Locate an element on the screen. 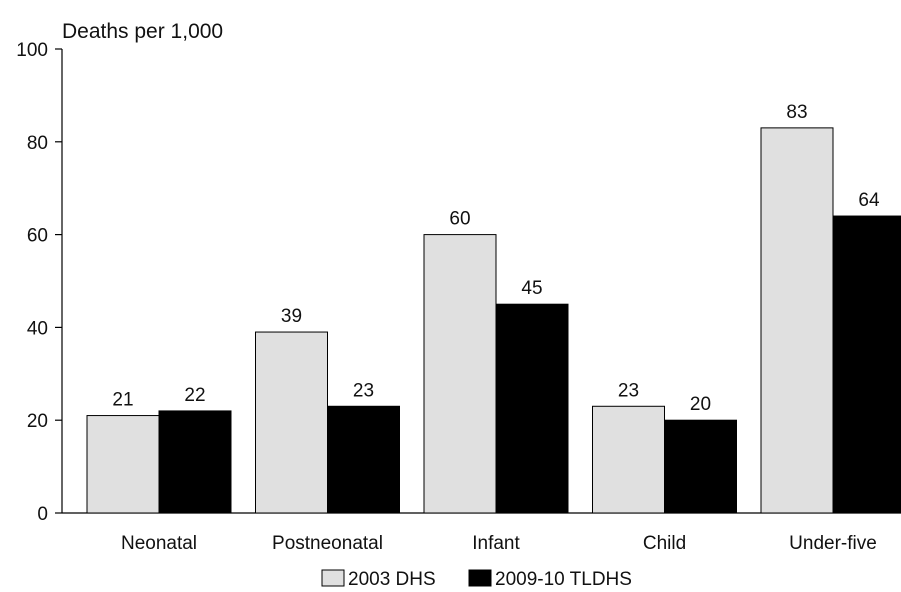 Image resolution: width=901 pixels, height=592 pixels. y-tick-label: 40 is located at coordinates (37, 328).